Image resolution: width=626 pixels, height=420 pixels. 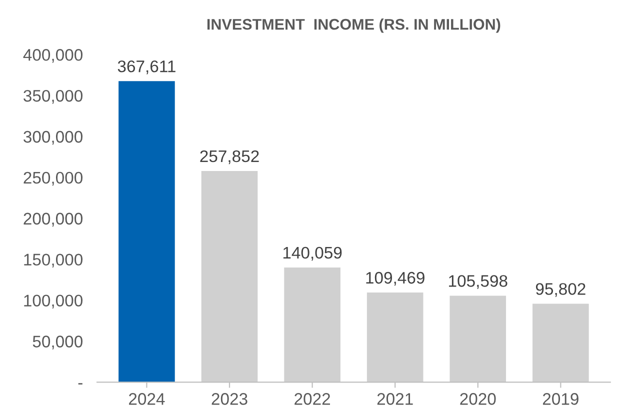 What do you see at coordinates (53, 301) in the screenshot?
I see `y-tick-label: 100,000` at bounding box center [53, 301].